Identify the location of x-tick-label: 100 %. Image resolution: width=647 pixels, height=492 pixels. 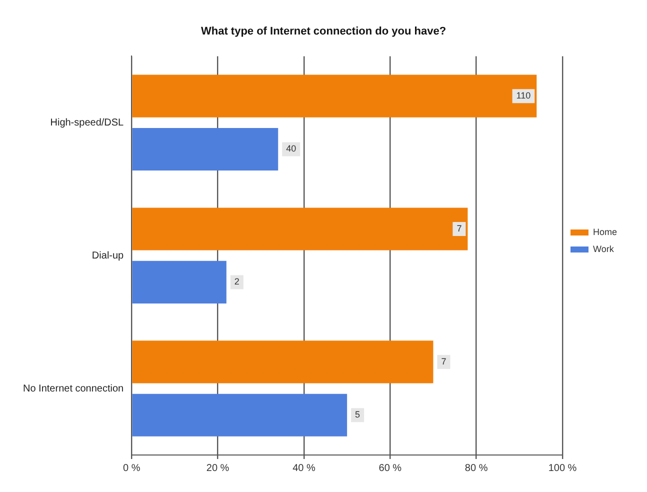
(562, 468).